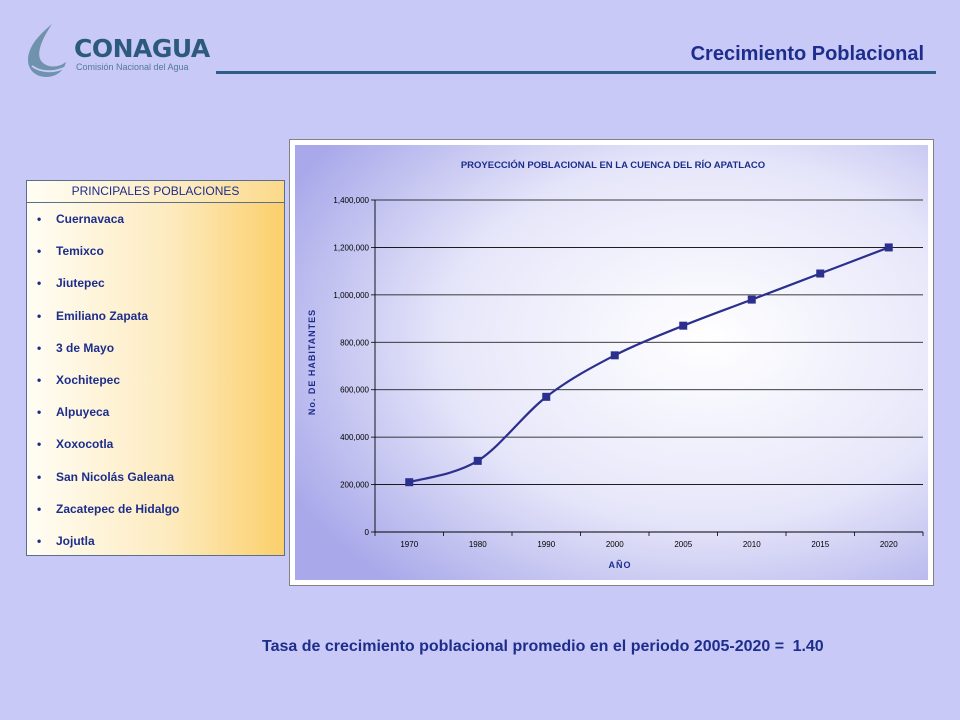  What do you see at coordinates (80, 283) in the screenshot?
I see `population-name: Jiutepec` at bounding box center [80, 283].